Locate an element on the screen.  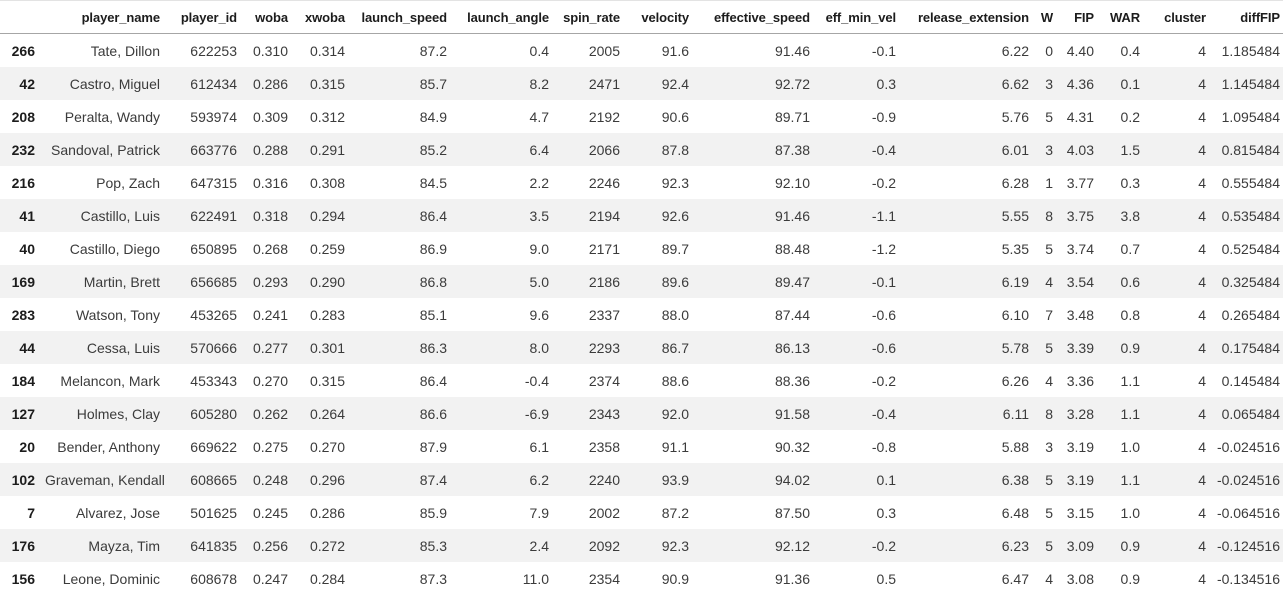
cell-release_extension: 5.78 is located at coordinates (1015, 347).